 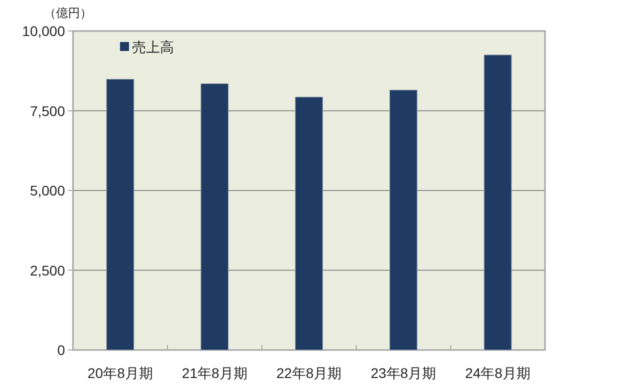 What do you see at coordinates (215, 373) in the screenshot?
I see `x-tick-label: 21年8月期` at bounding box center [215, 373].